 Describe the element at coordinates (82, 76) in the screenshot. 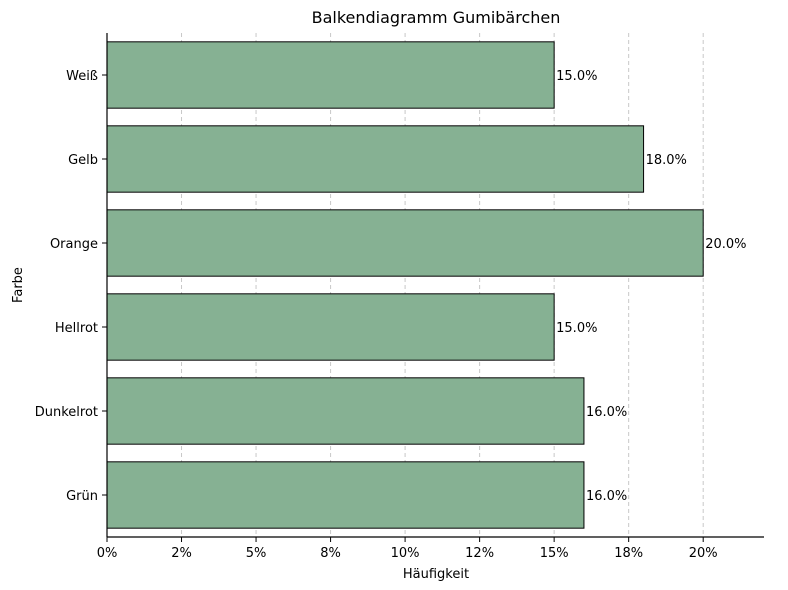

I see `y-tick-label: Weiß` at that location.